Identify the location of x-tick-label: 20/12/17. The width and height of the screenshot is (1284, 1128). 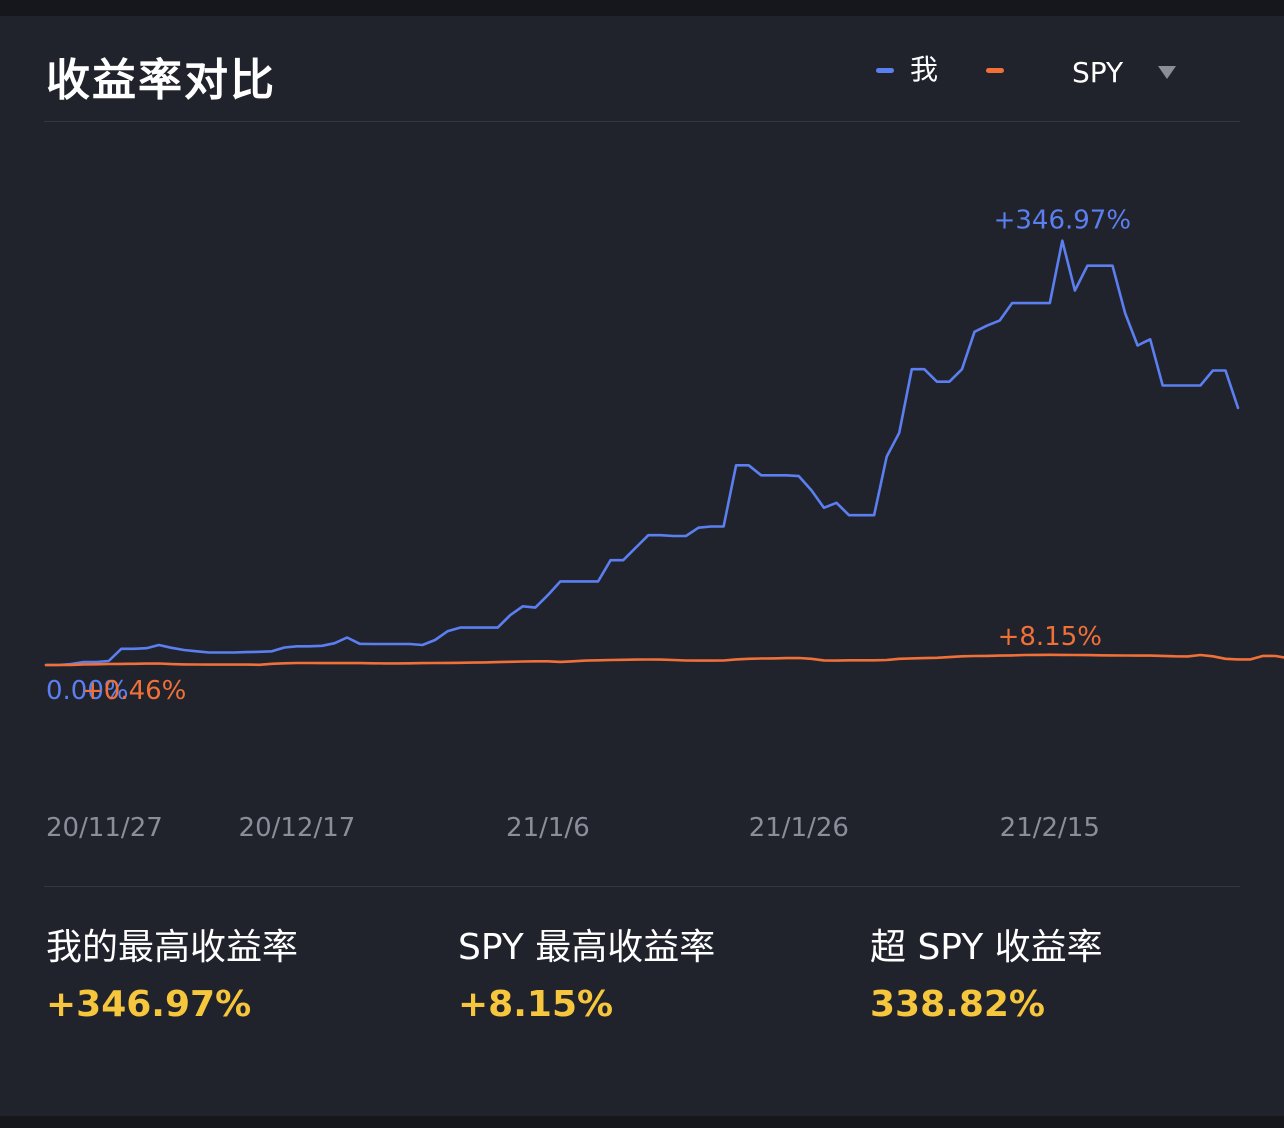
(297, 828).